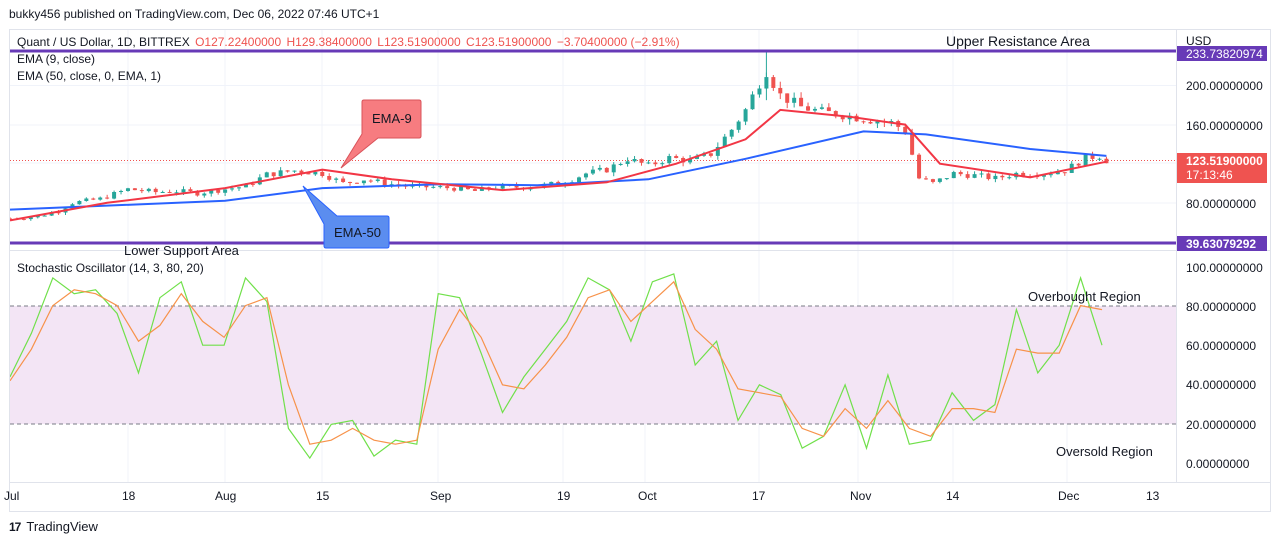  What do you see at coordinates (392, 118) in the screenshot?
I see `ema9-callout-label: EMA-9` at bounding box center [392, 118].